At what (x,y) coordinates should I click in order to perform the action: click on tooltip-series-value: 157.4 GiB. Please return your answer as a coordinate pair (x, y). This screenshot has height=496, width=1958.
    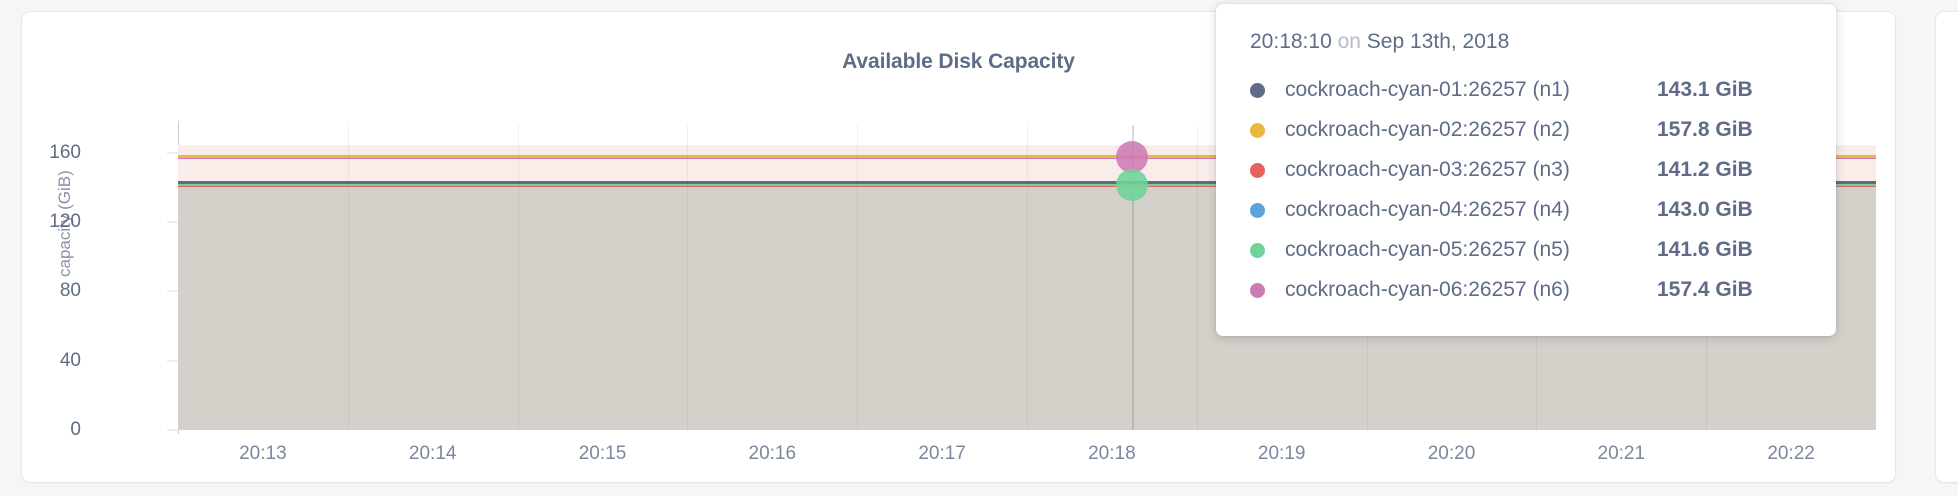
    Looking at the image, I should click on (1705, 289).